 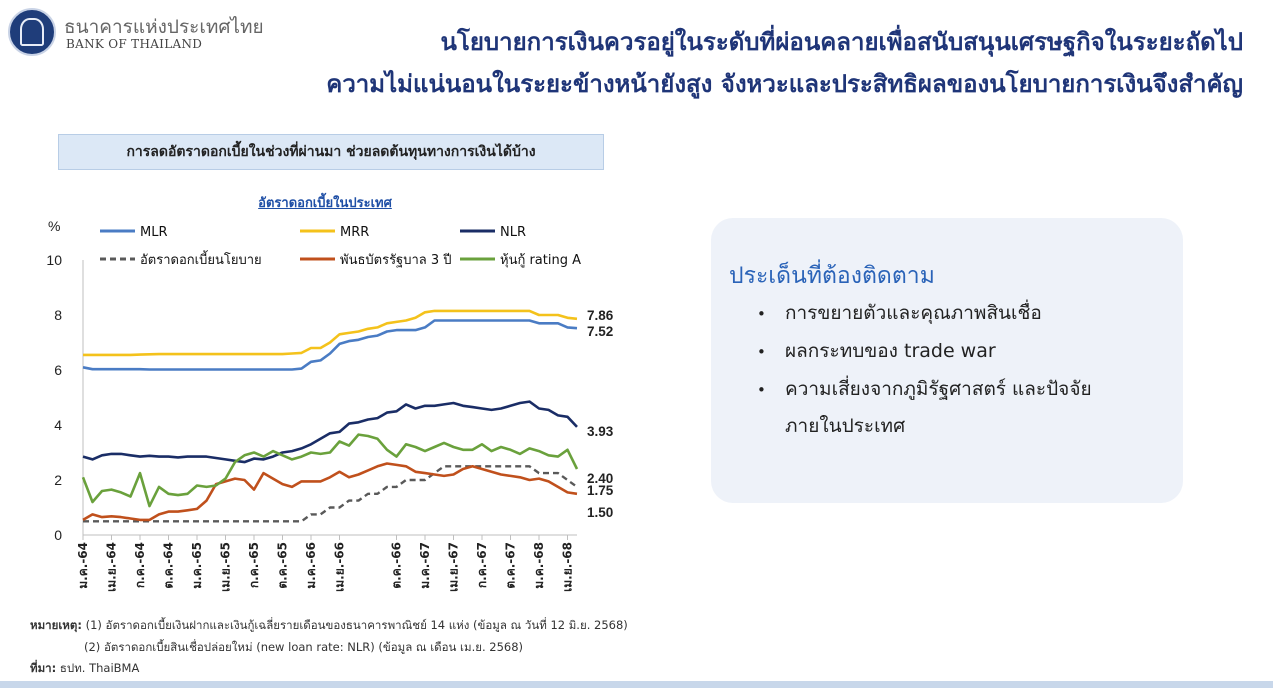 I want to click on org-name-english: BANK OF THAILAND, so click(x=134, y=44).